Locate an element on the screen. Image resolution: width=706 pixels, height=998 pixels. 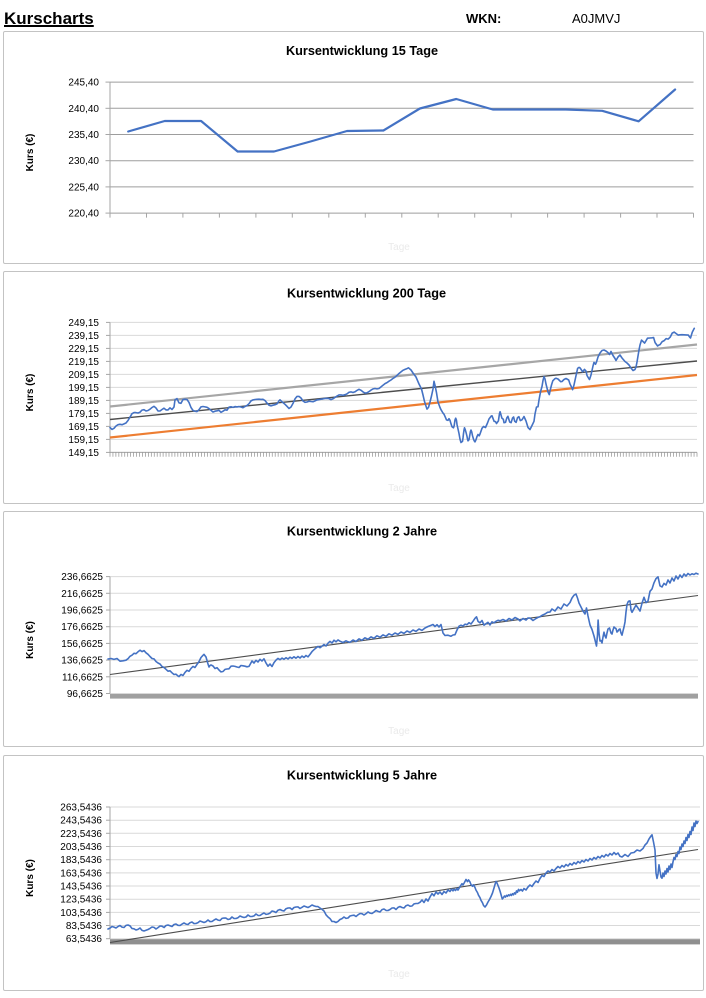
svg-text: 216,6625 is located at coordinates (82, 594).